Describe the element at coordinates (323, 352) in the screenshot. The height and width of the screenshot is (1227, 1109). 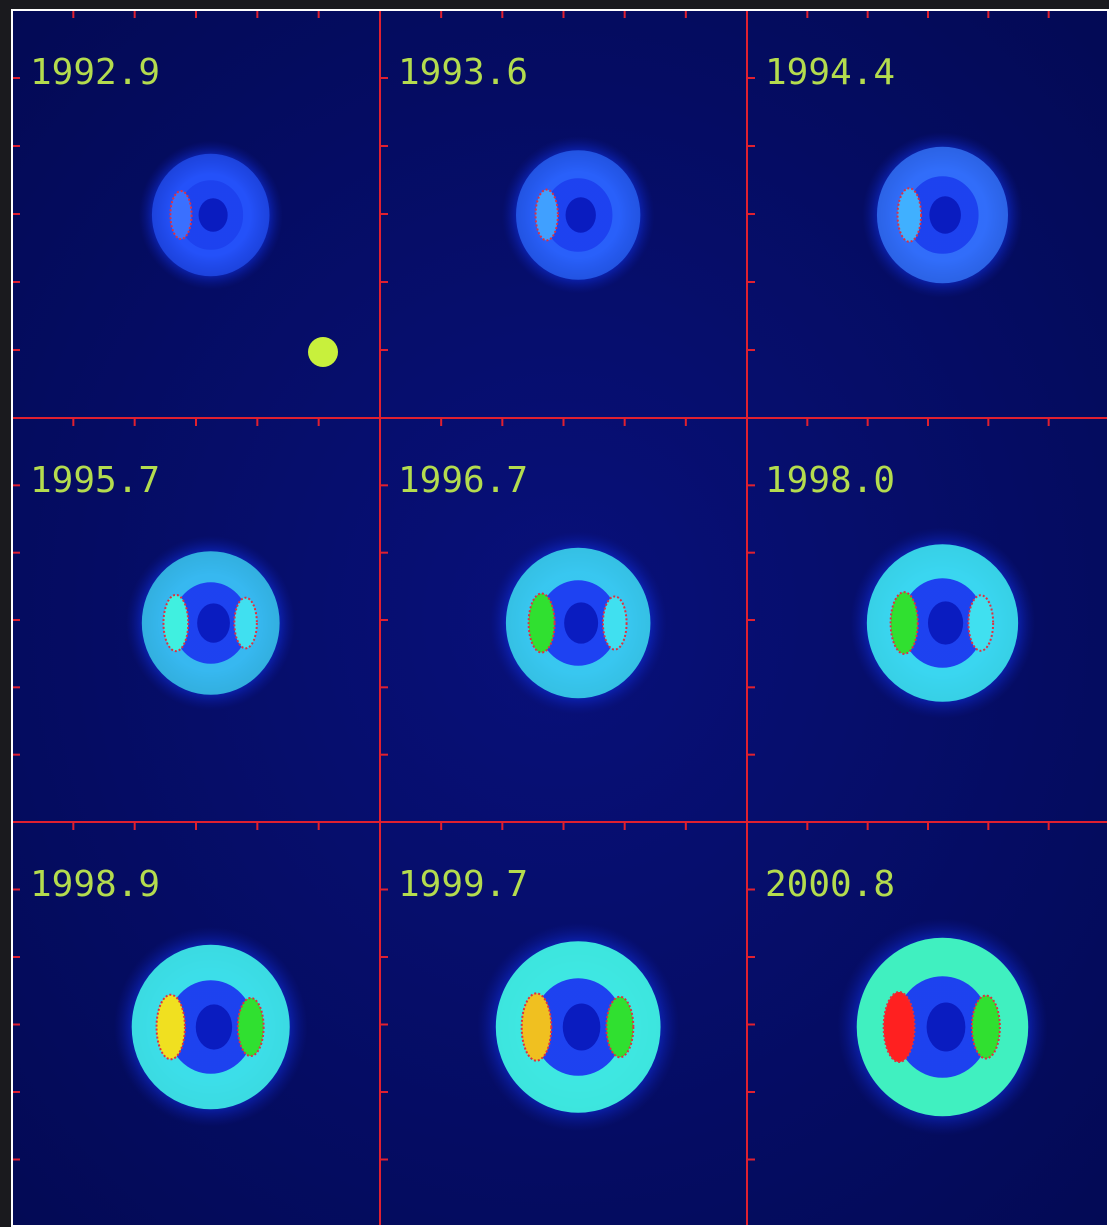
I see `beam-marker` at that location.